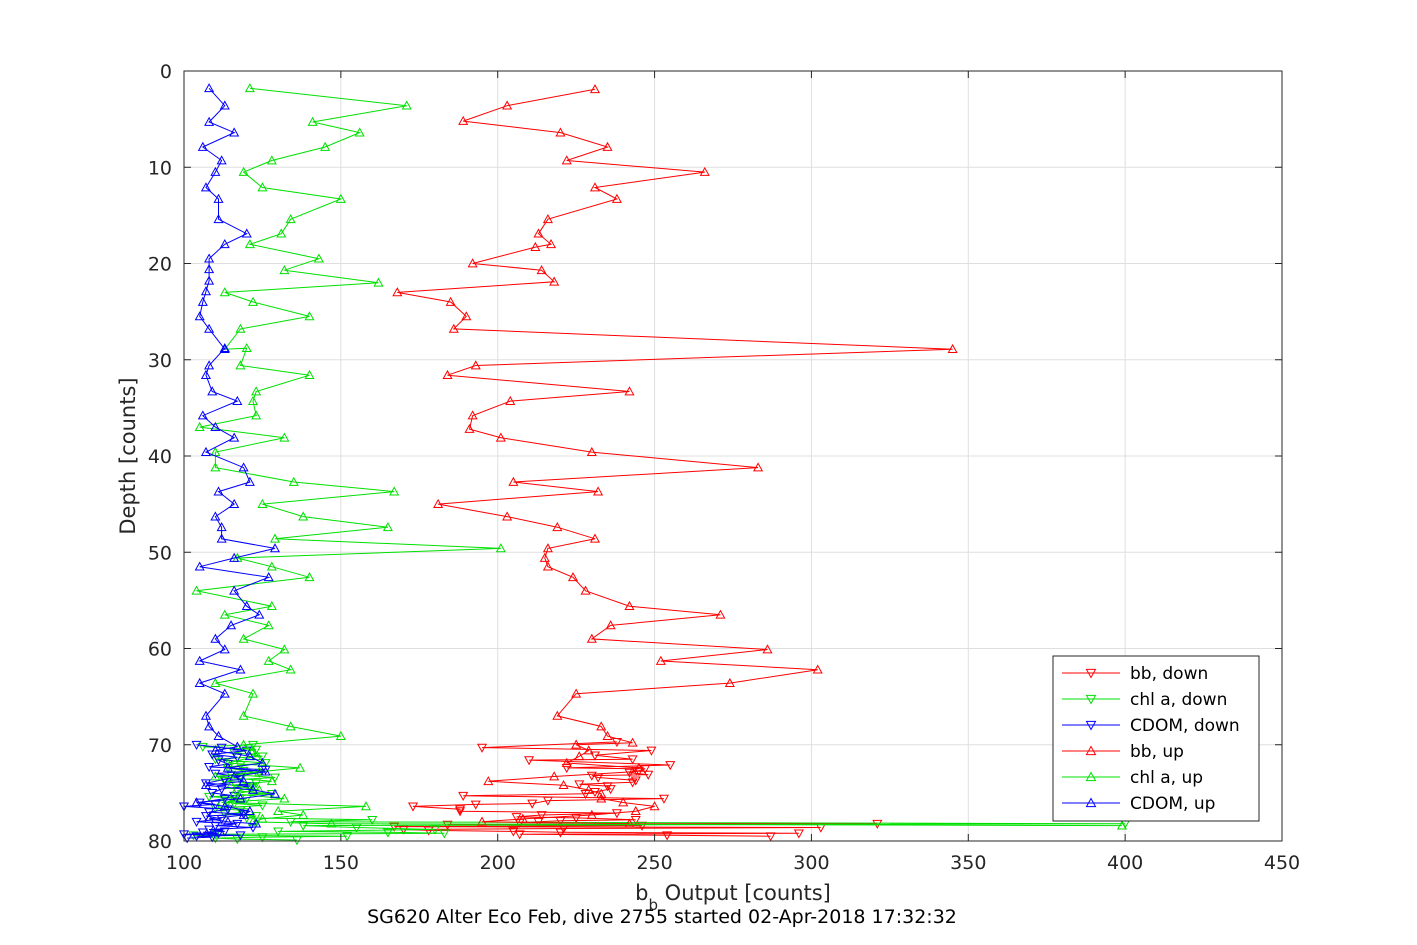 This screenshot has width=1417, height=945. Describe the element at coordinates (1282, 863) in the screenshot. I see `x-tick-label: 450` at that location.